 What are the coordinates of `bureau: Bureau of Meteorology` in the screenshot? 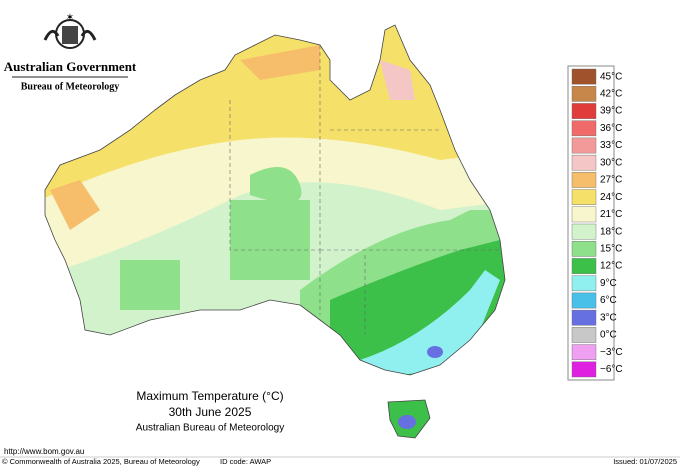 It's located at (70, 86).